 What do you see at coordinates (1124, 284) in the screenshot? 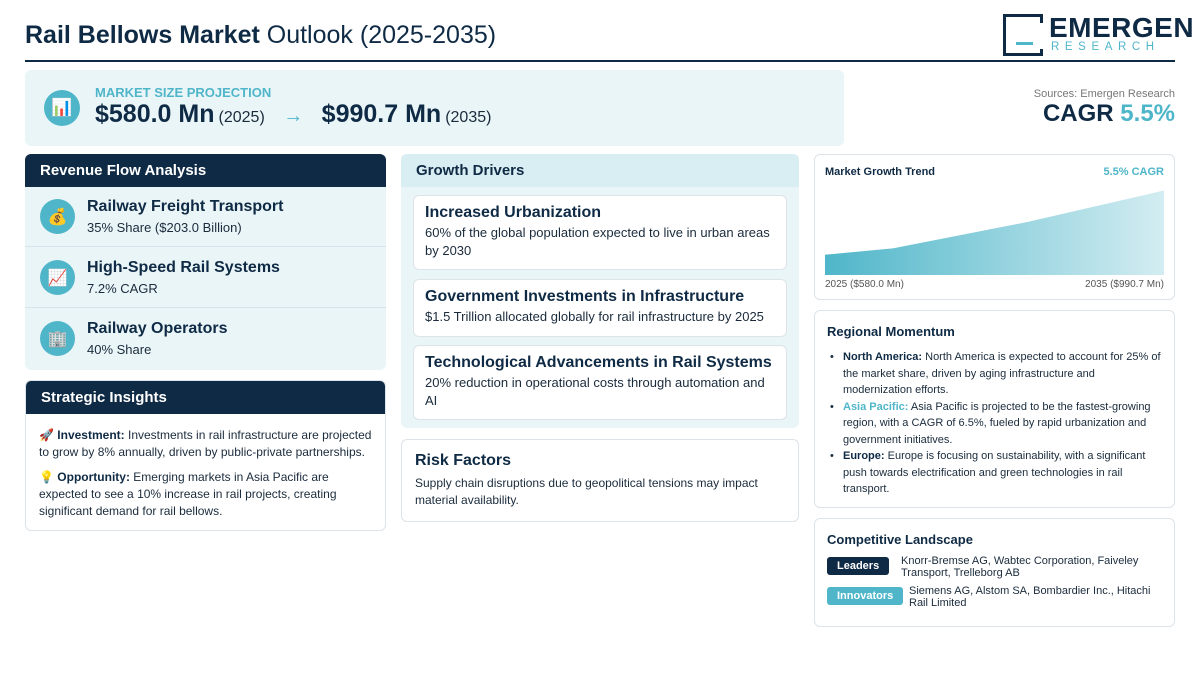
I see `trend-end-label: 2035 ($990.7 Mn)` at bounding box center [1124, 284].